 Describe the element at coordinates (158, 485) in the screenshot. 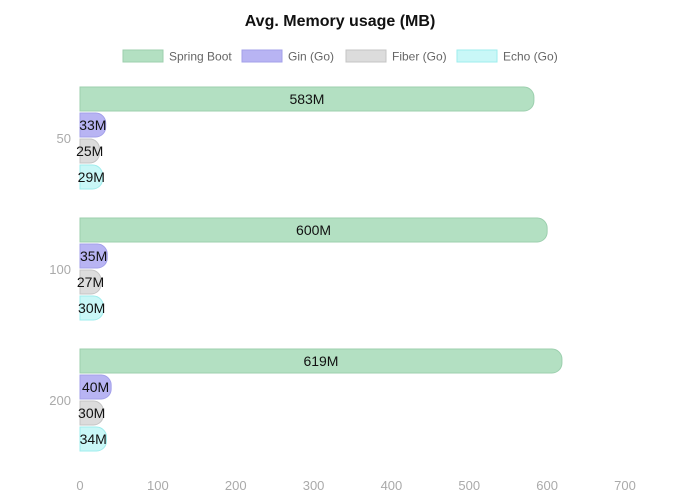

I see `x-tick-label-100: 100` at that location.